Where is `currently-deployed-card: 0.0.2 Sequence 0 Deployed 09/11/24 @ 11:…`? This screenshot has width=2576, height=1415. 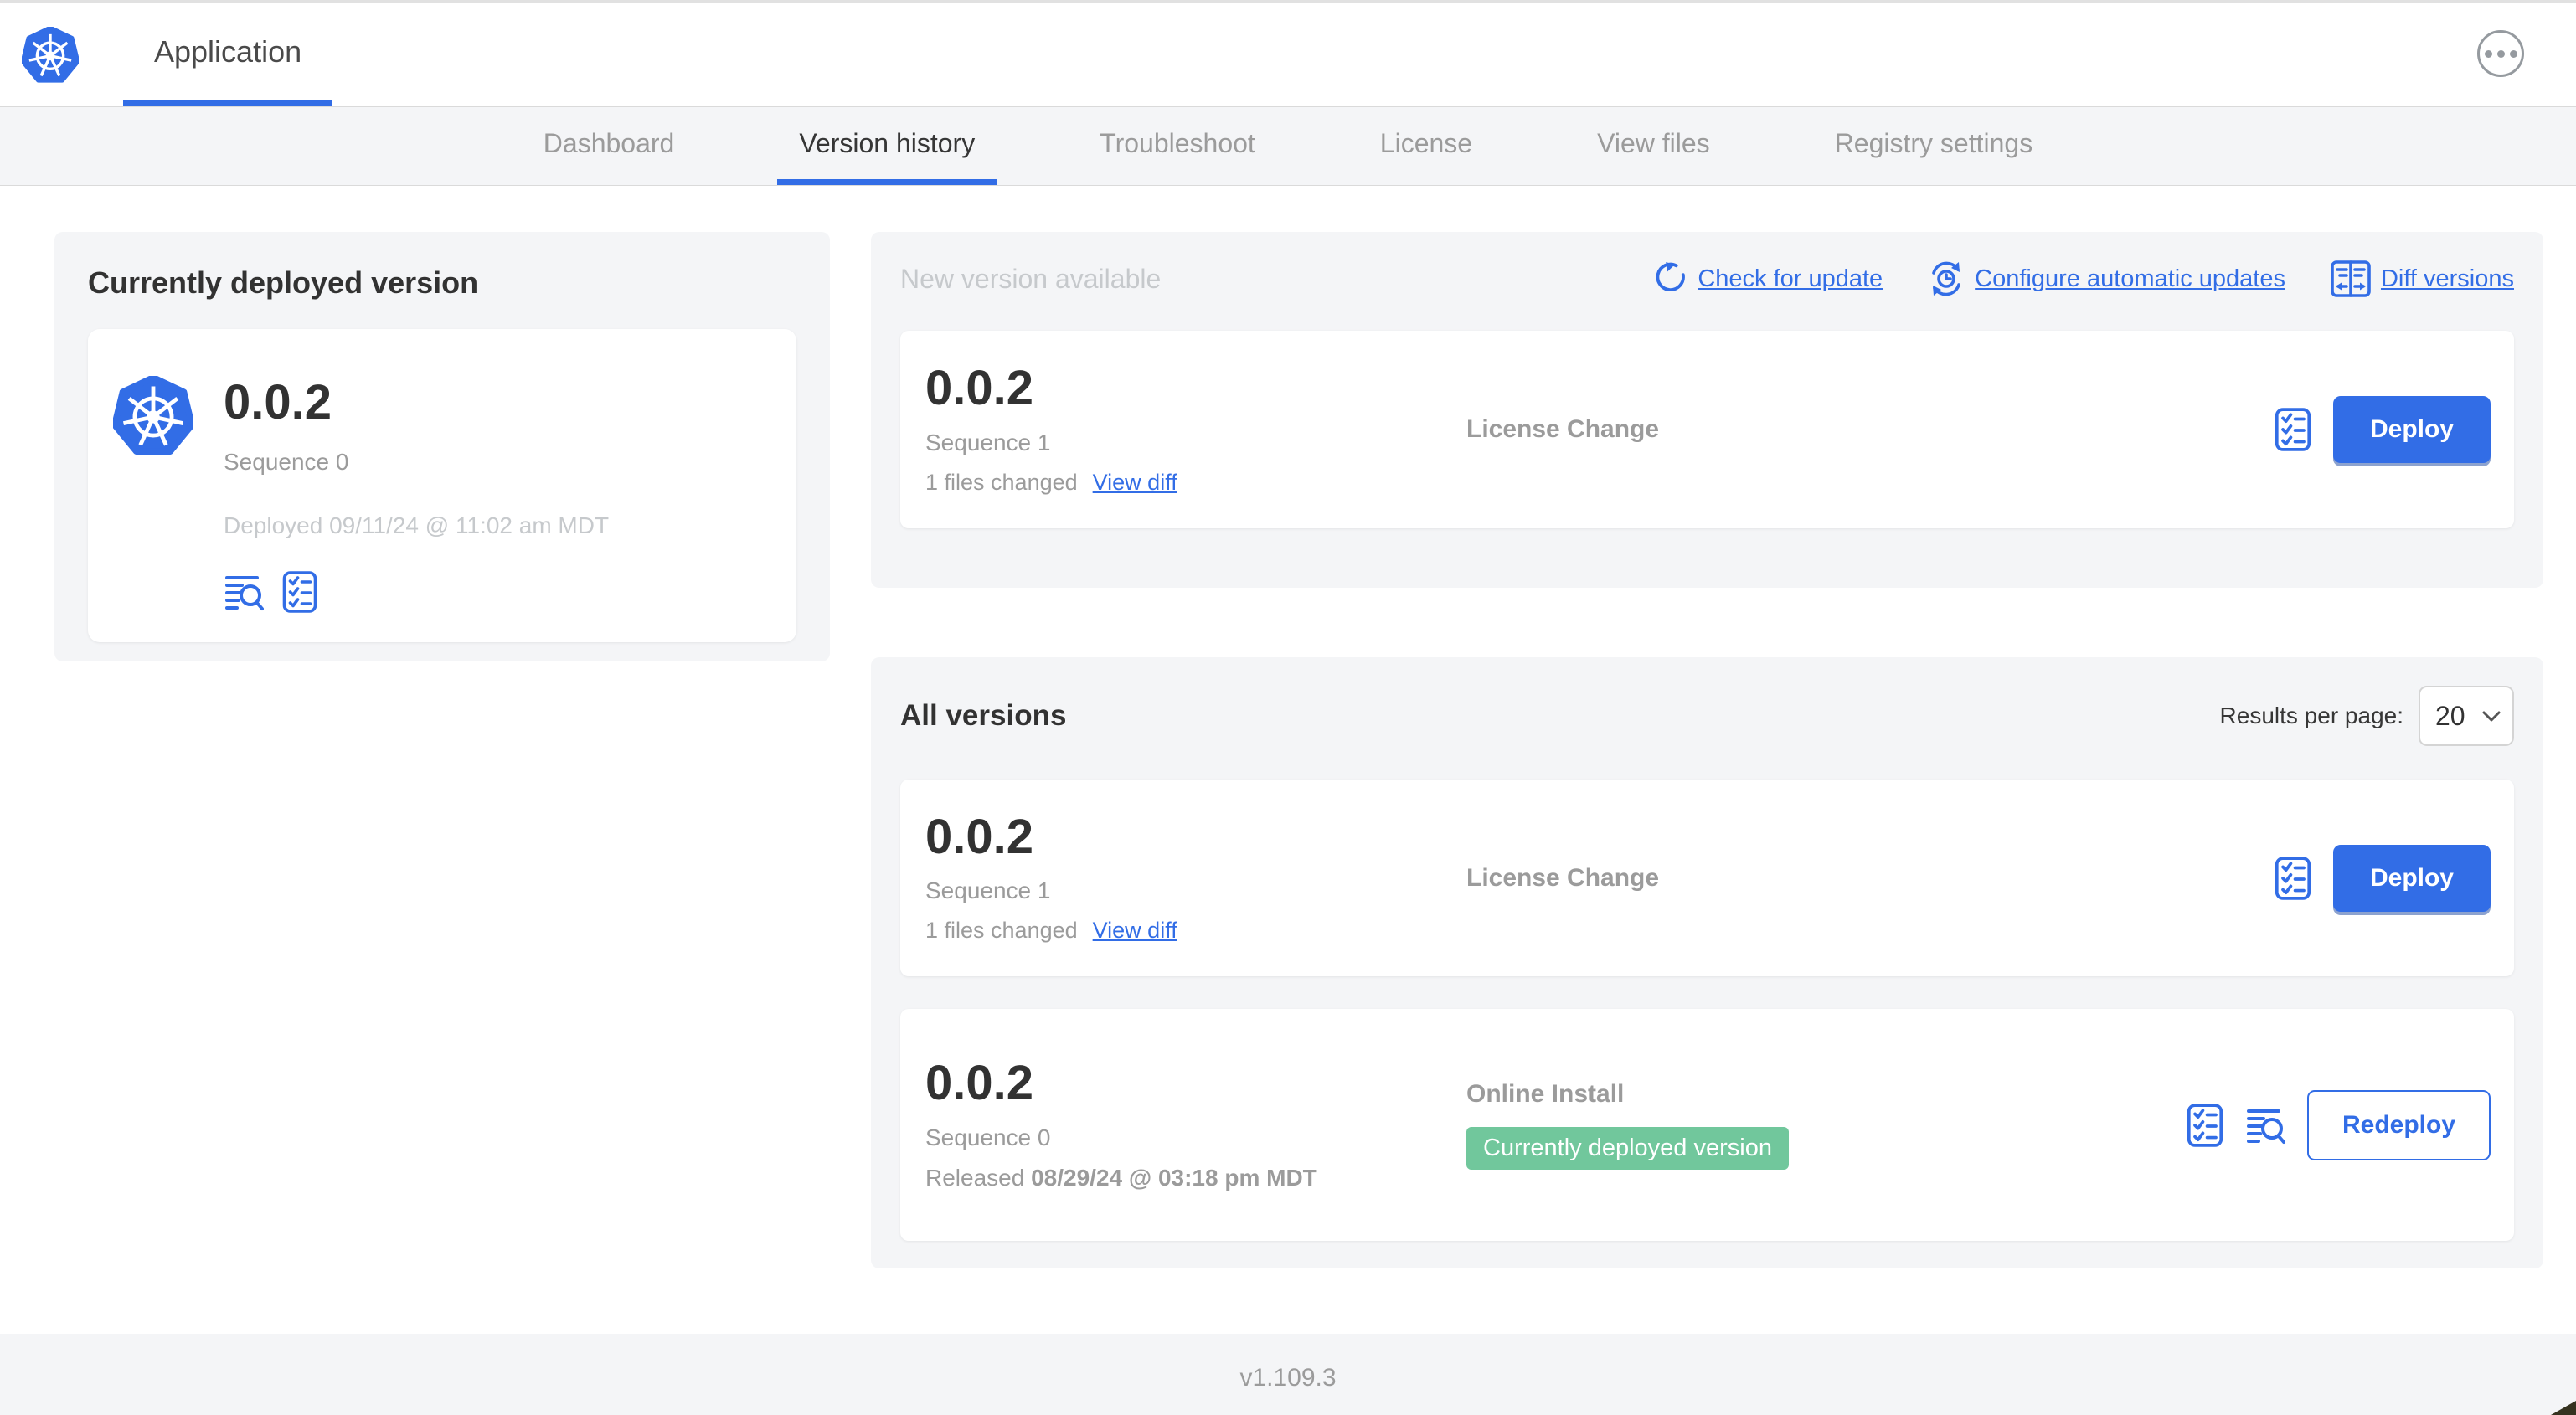 currently-deployed-card: 0.0.2 Sequence 0 Deployed 09/11/24 @ 11:… is located at coordinates (442, 486).